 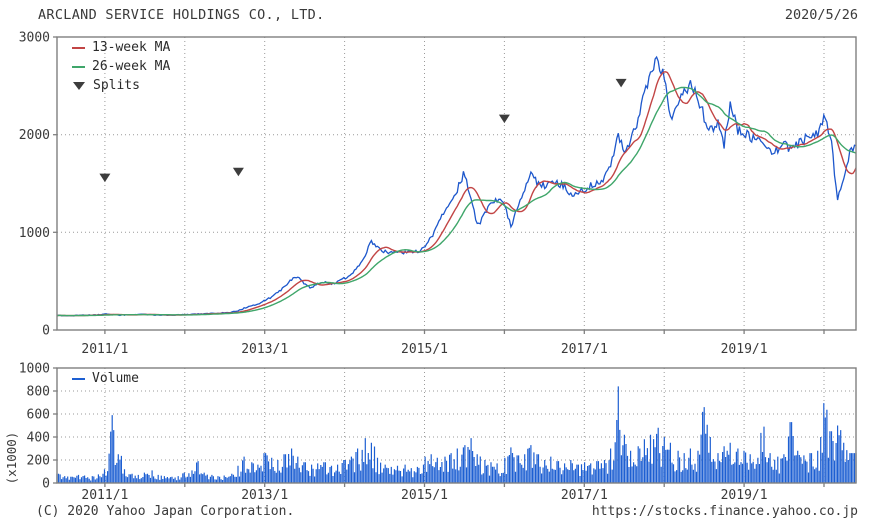 What do you see at coordinates (131, 66) in the screenshot?
I see `legend-label-ma26: 26-week MA` at bounding box center [131, 66].